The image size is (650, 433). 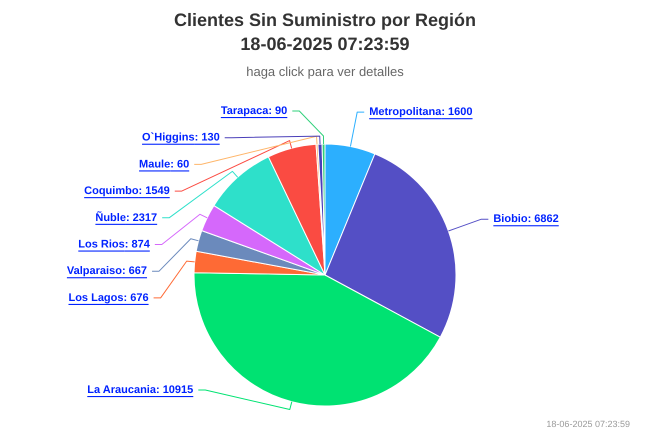 What do you see at coordinates (135, 271) in the screenshot?
I see `data-label: : 667` at bounding box center [135, 271].